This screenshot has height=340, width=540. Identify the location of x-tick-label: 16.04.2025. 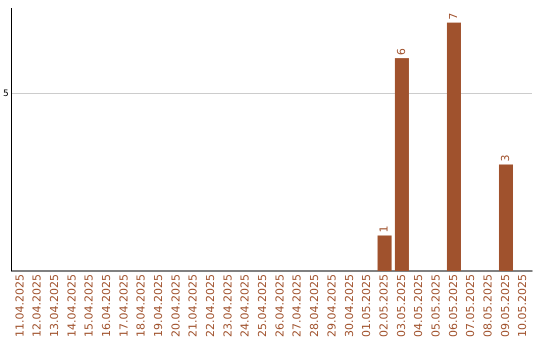
(106, 306).